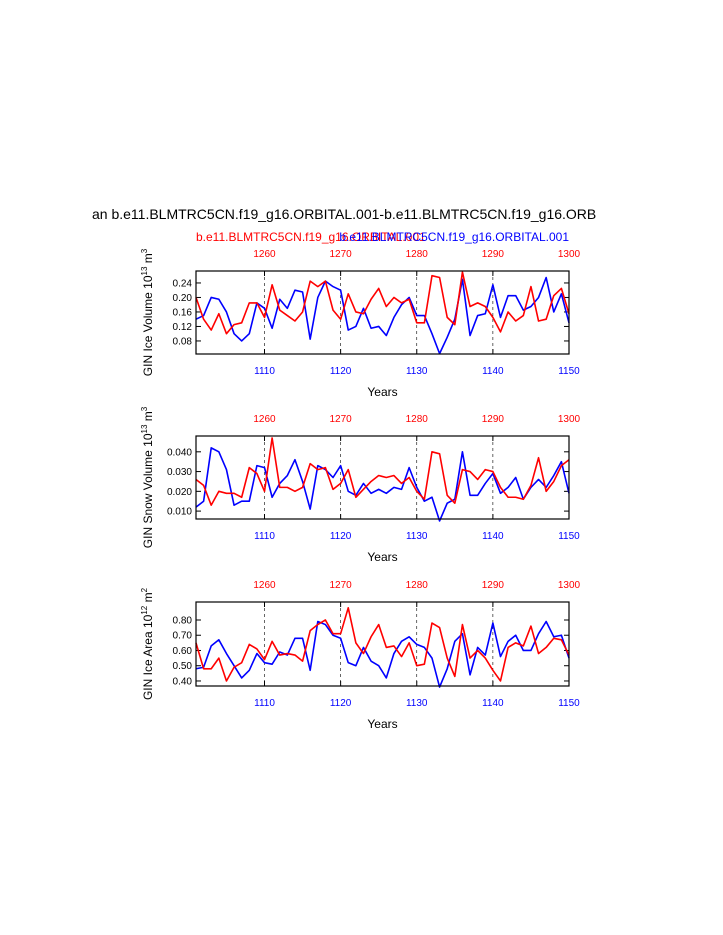  Describe the element at coordinates (311, 237) in the screenshot. I see `subtitle-left: b.e11.BLMTRC5CN.f19_g16.ORBITAL.001` at that location.